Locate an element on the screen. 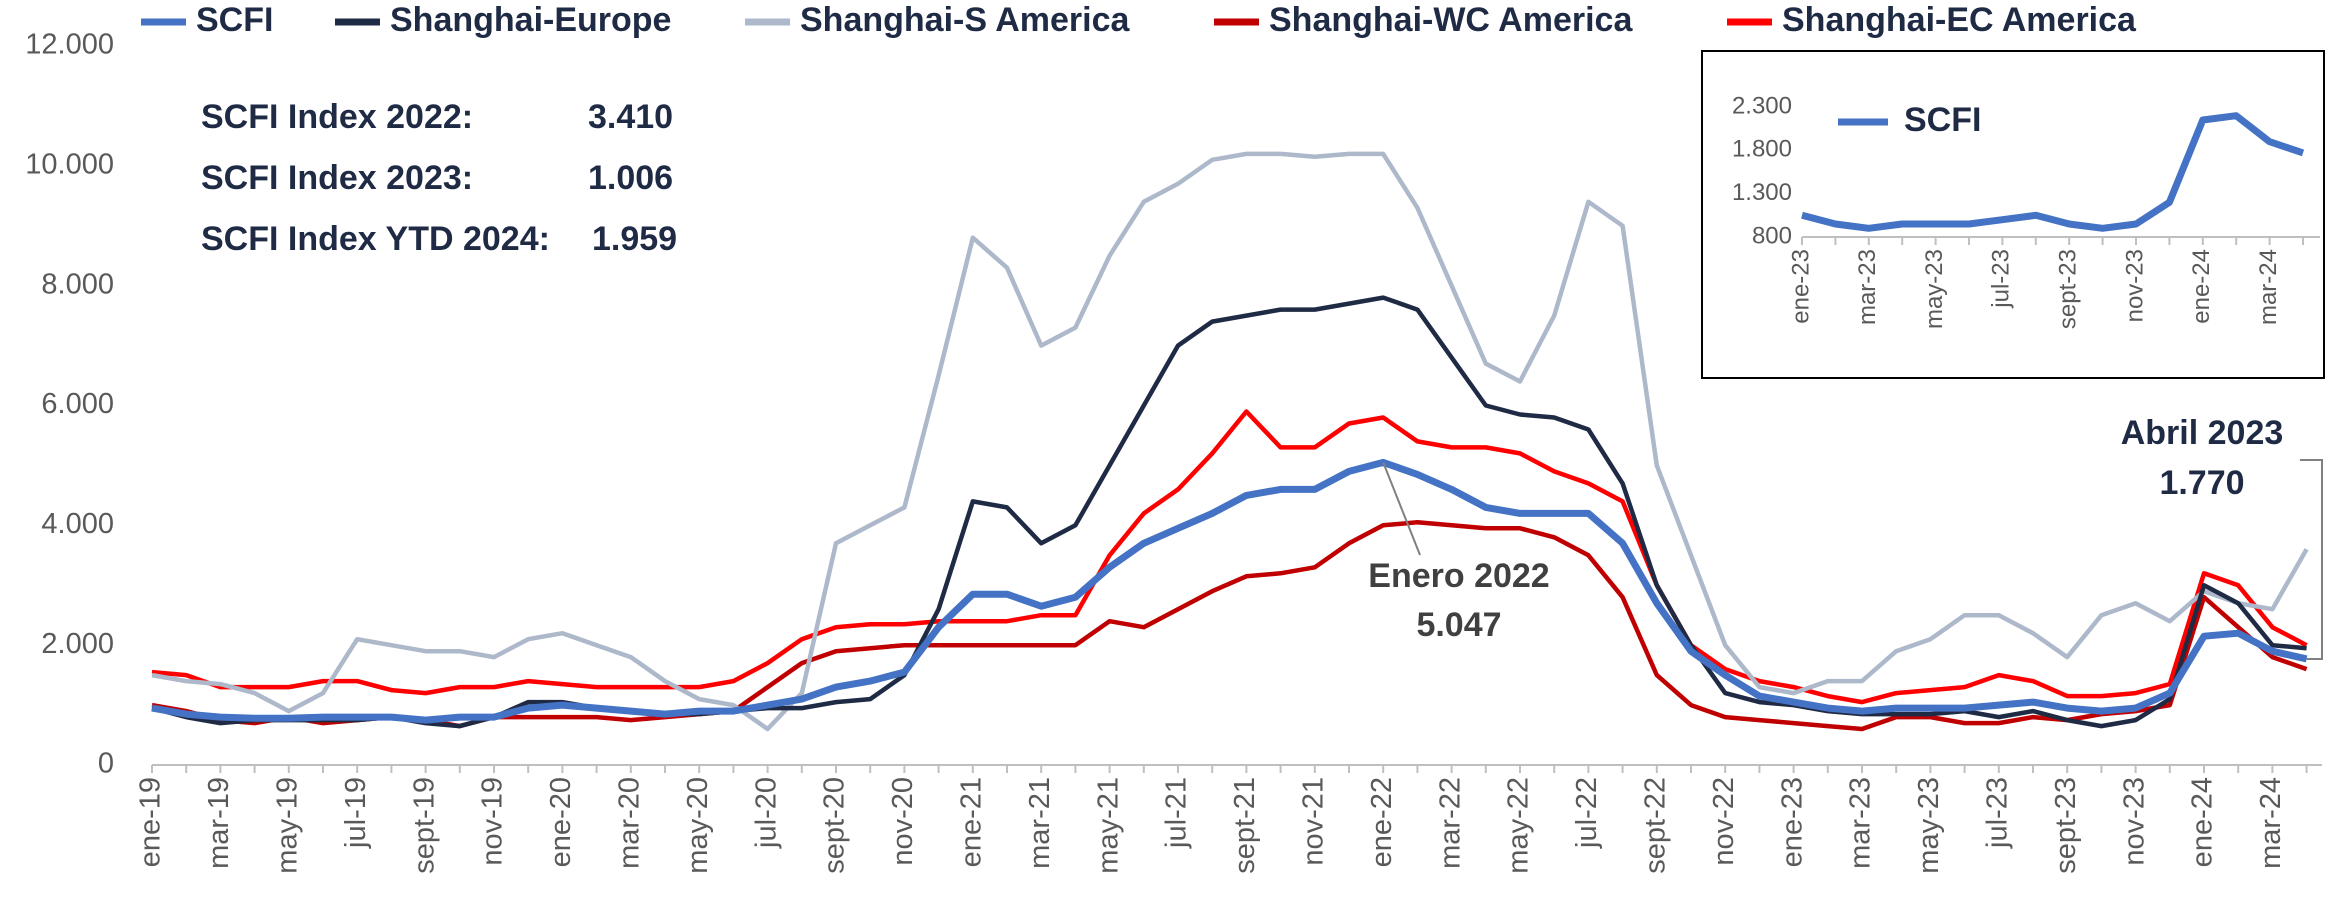 The image size is (2330, 904). x-tick-label: nov-21 is located at coordinates (1313, 821).